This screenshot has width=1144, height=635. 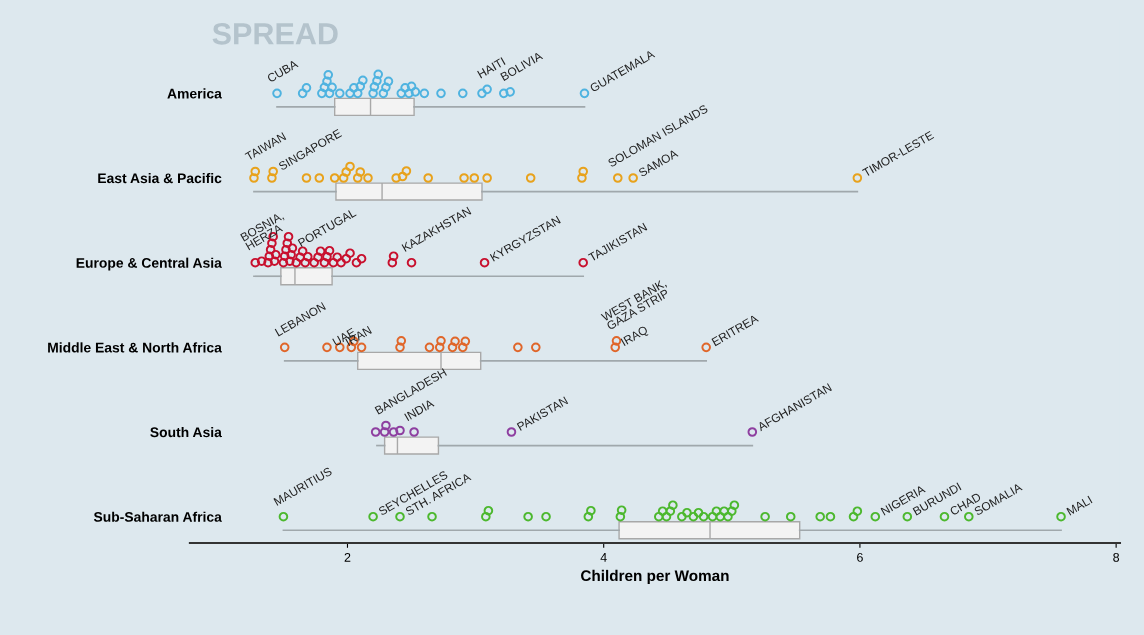 I want to click on x-axis-title: Children per Woman, so click(x=655, y=577).